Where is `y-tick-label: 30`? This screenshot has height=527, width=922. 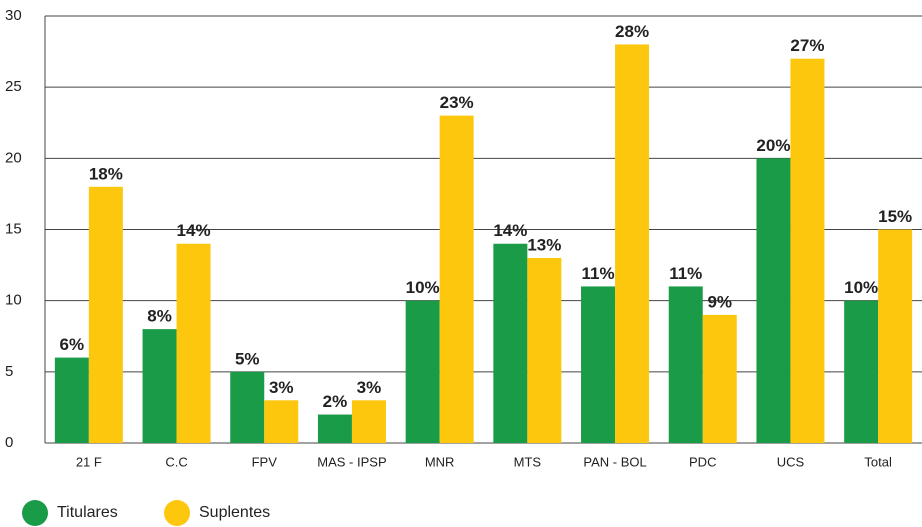
y-tick-label: 30 is located at coordinates (13, 15).